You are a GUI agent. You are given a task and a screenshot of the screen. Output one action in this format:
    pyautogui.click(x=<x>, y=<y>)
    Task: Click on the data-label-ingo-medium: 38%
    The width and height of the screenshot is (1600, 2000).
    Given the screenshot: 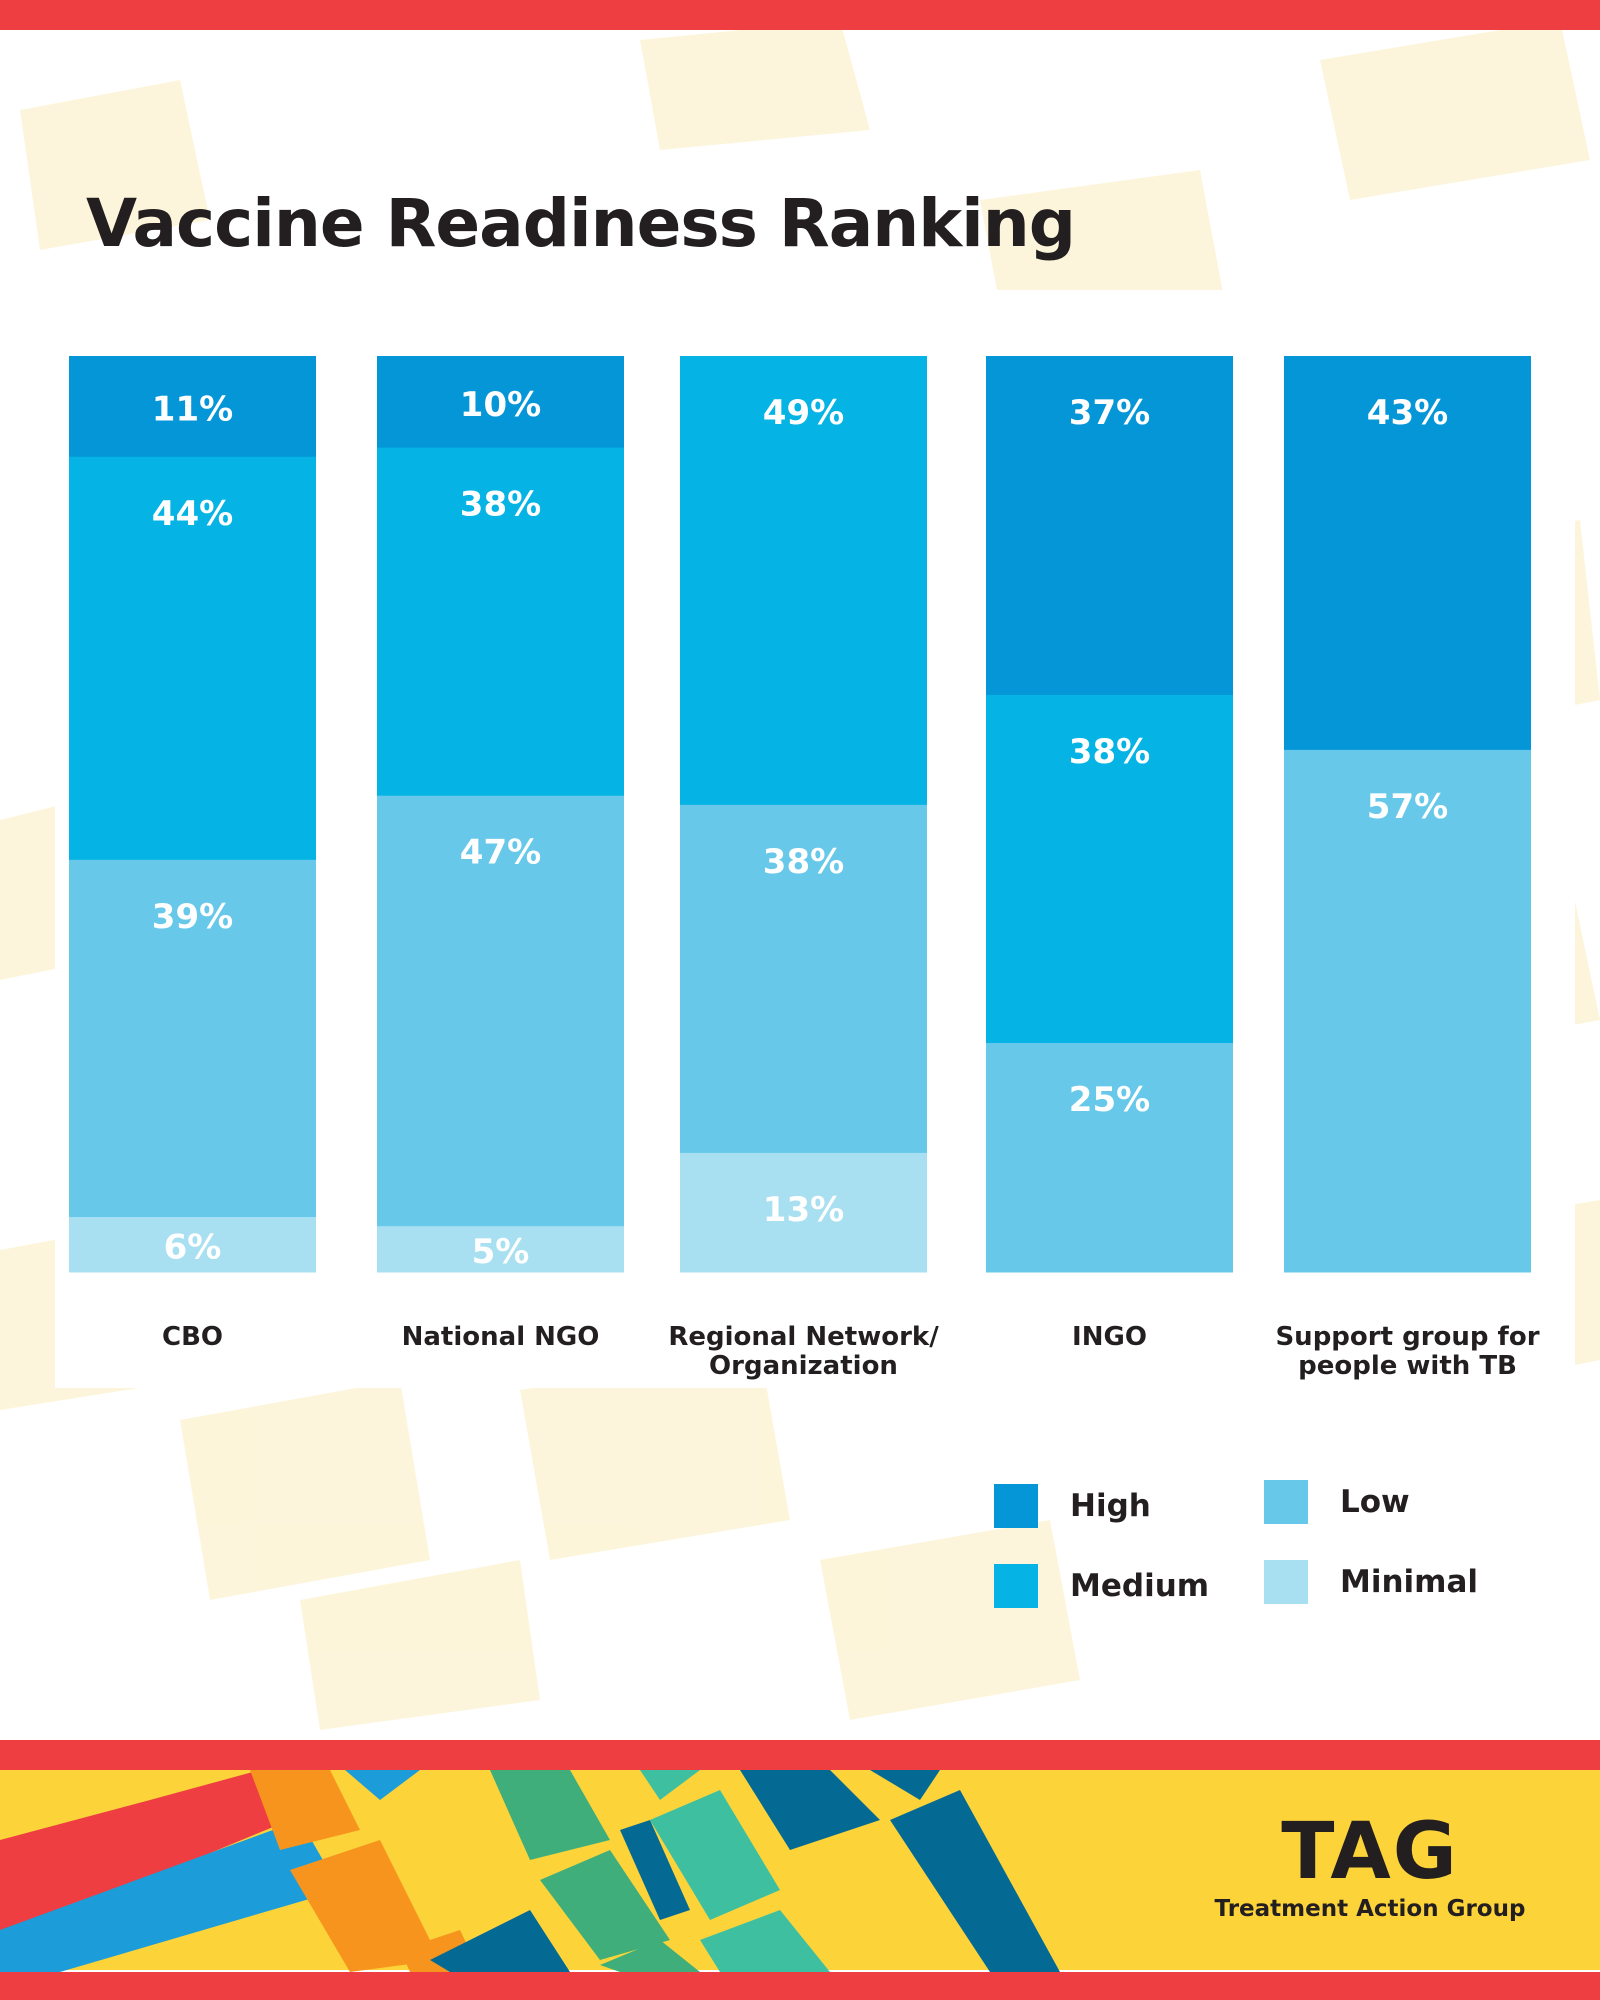 What is the action you would take?
    pyautogui.click(x=1109, y=752)
    